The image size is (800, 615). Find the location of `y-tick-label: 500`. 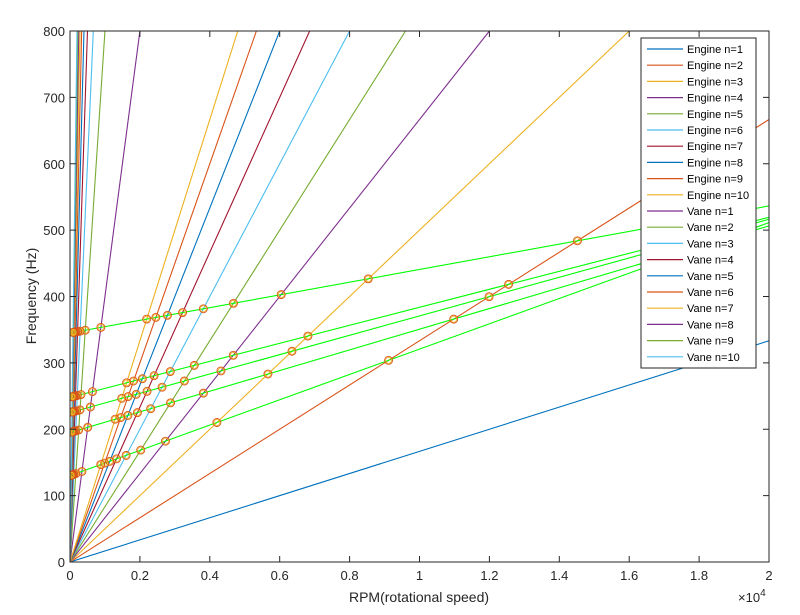

y-tick-label: 500 is located at coordinates (54, 230).